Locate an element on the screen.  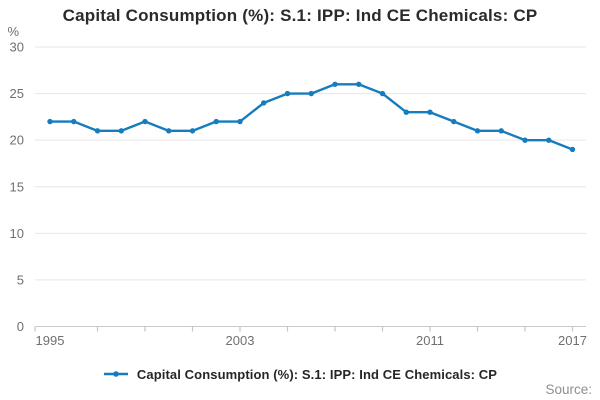
y-tick-label: 30 is located at coordinates (17, 47).